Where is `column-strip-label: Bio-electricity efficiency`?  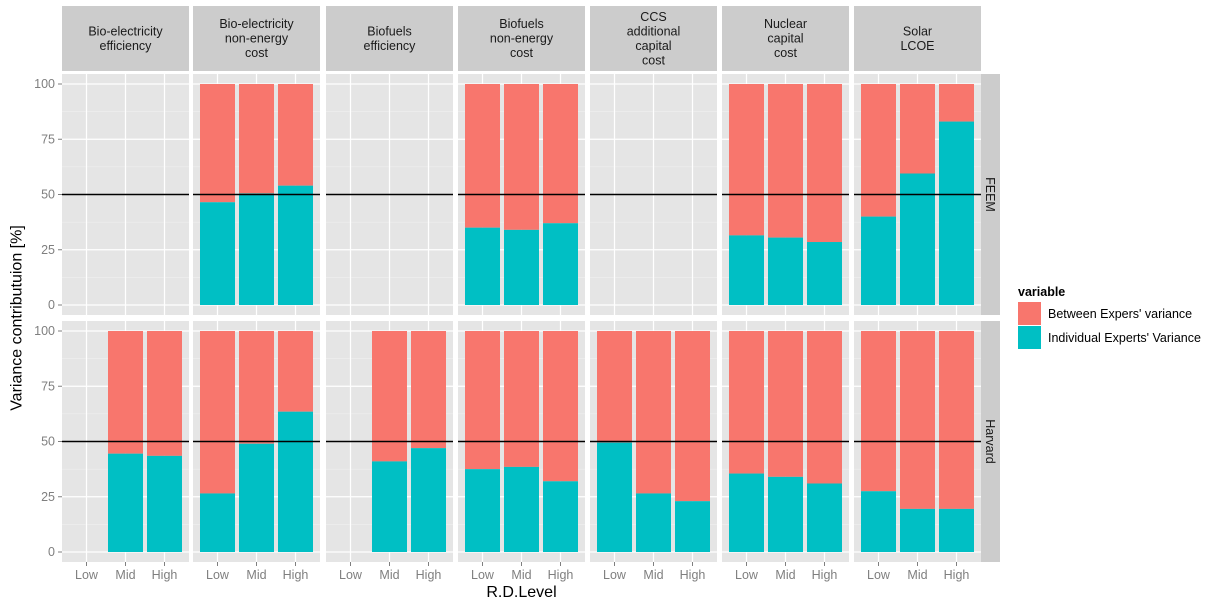 column-strip-label: Bio-electricity efficiency is located at coordinates (125, 38).